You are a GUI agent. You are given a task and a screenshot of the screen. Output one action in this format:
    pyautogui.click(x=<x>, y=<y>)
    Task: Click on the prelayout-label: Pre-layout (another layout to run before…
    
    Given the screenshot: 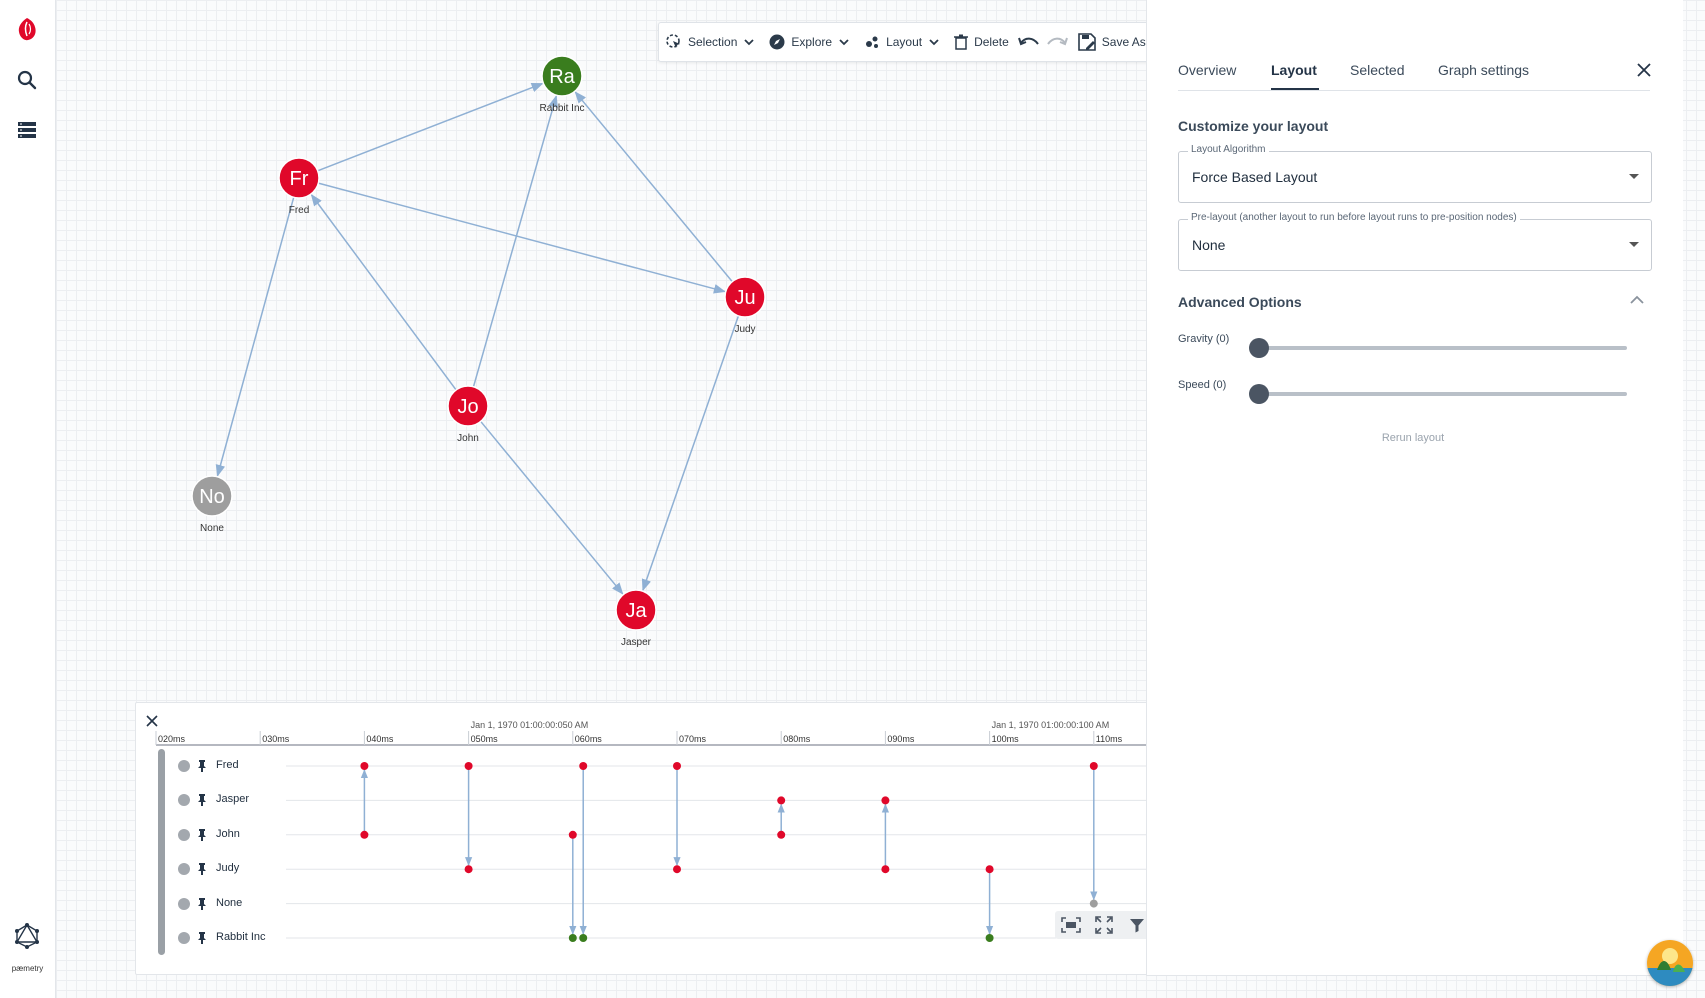 What is the action you would take?
    pyautogui.click(x=1354, y=217)
    